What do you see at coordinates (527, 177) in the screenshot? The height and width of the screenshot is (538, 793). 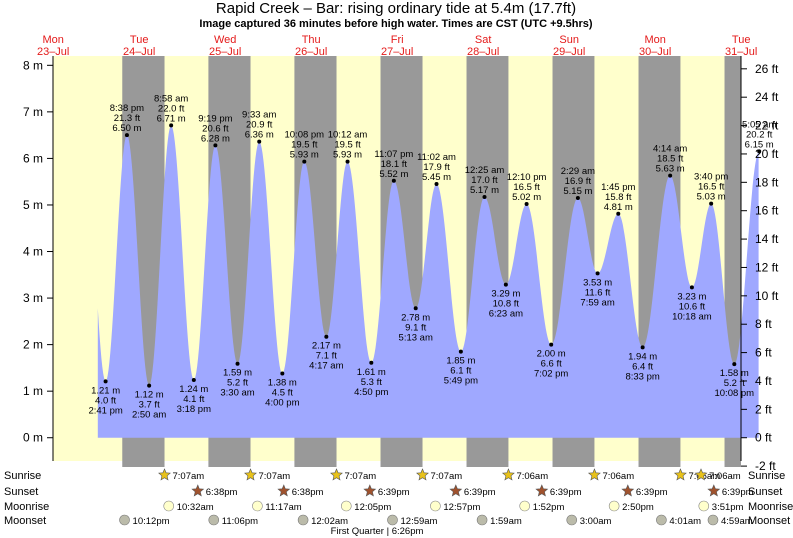 I see `tide-time: 12:10 pm` at bounding box center [527, 177].